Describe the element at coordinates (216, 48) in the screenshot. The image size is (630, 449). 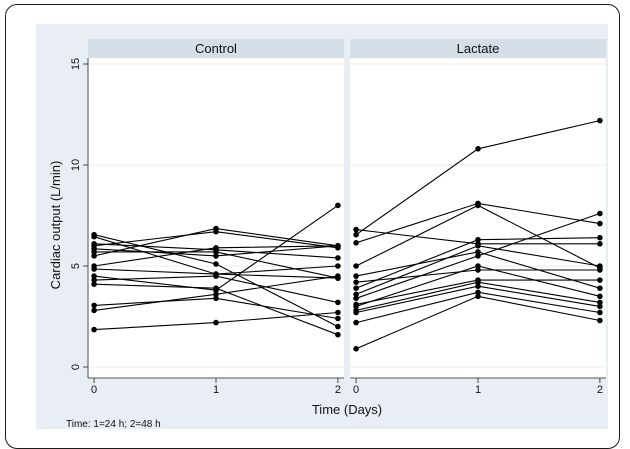
I see `strip-title-control: Control` at that location.